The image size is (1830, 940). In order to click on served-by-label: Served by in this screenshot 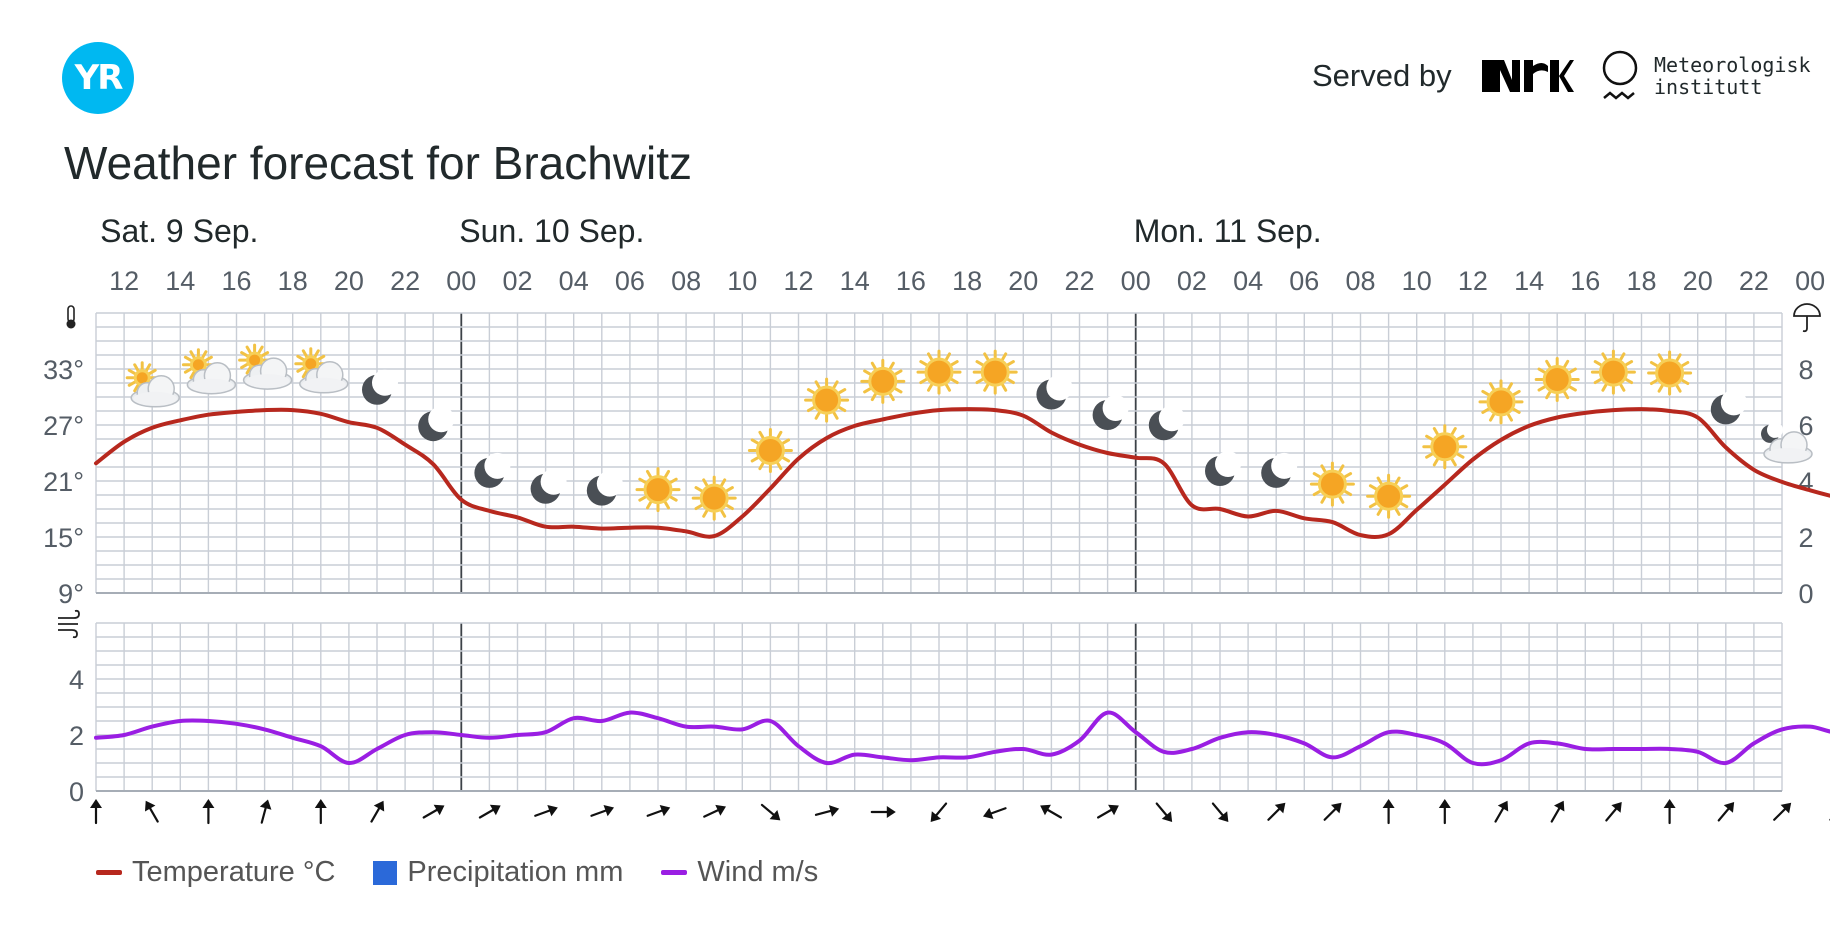, I will do `click(1382, 75)`.